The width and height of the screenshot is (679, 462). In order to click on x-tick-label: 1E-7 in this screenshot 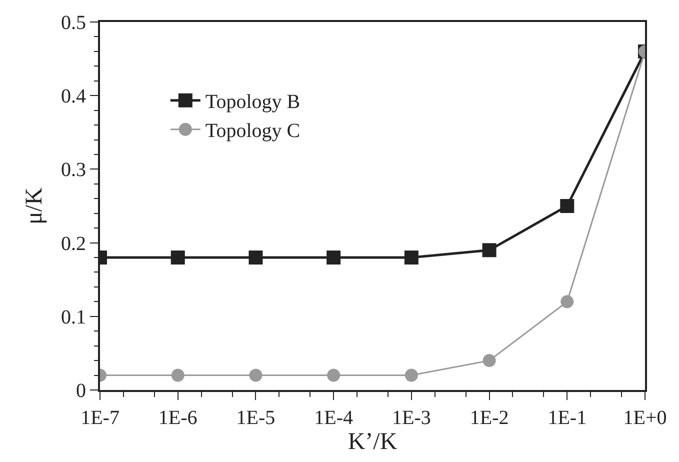, I will do `click(100, 418)`.